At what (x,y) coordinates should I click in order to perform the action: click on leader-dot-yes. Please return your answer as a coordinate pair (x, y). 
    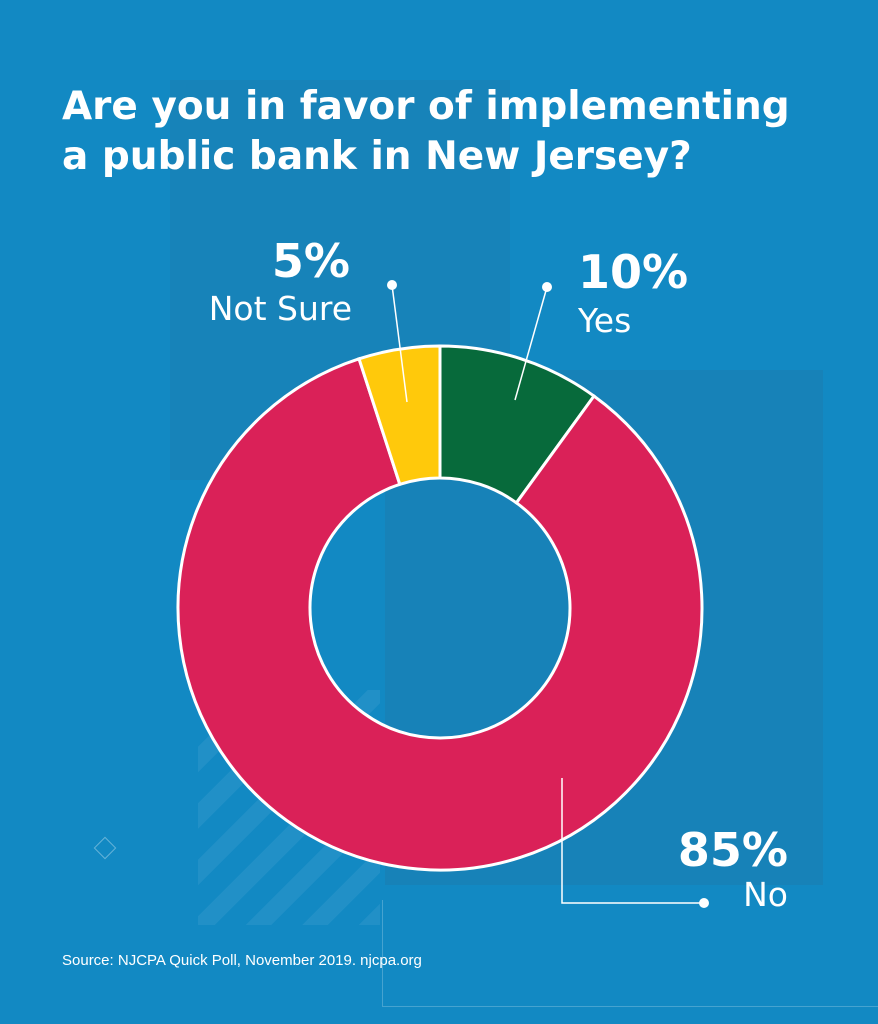
    Looking at the image, I should click on (547, 287).